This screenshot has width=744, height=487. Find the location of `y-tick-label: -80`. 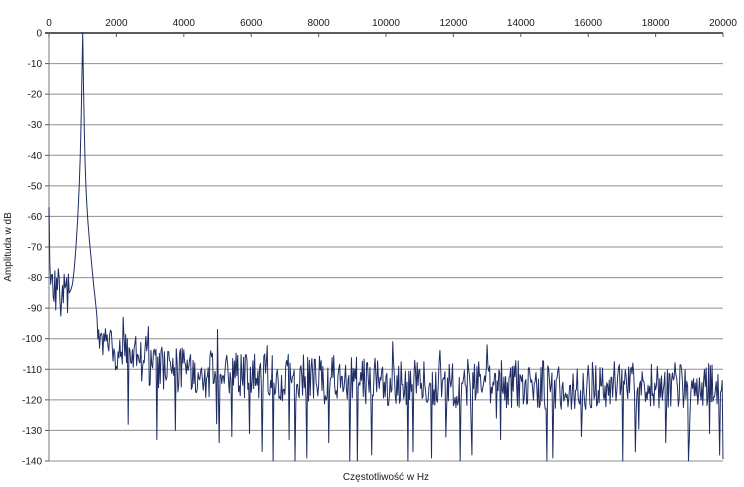

y-tick-label: -80 is located at coordinates (35, 278).